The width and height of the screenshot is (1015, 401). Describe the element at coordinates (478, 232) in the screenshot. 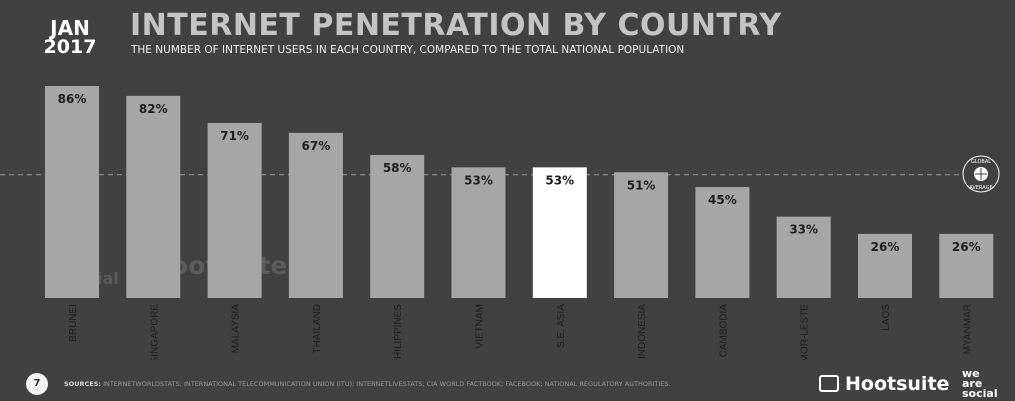

I see `bar-vietnam` at that location.